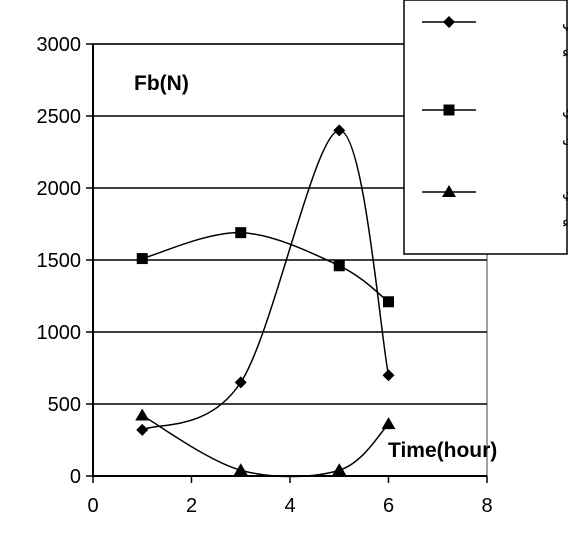  What do you see at coordinates (59, 261) in the screenshot?
I see `y-tick-label: 1500` at bounding box center [59, 261].